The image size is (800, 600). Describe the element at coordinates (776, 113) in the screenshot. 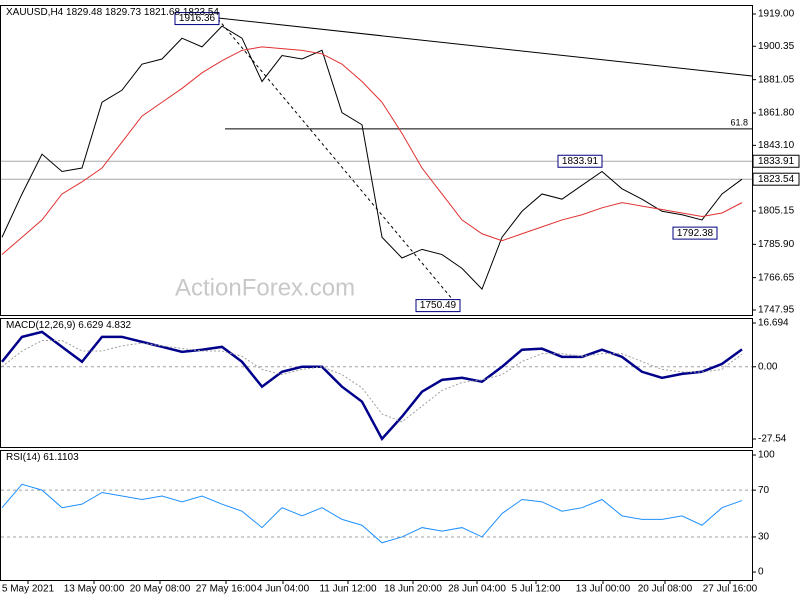

I see `y-tick-label: 1861.80` at that location.